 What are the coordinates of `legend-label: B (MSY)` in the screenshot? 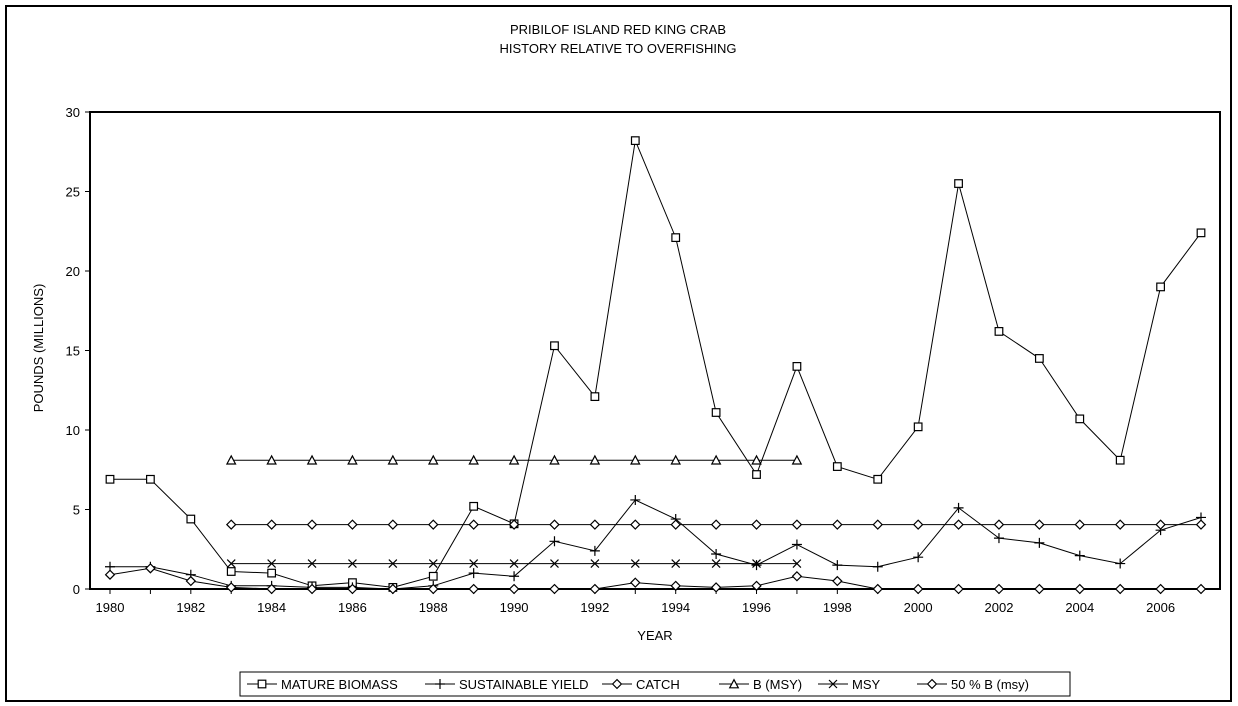 It's located at (777, 684).